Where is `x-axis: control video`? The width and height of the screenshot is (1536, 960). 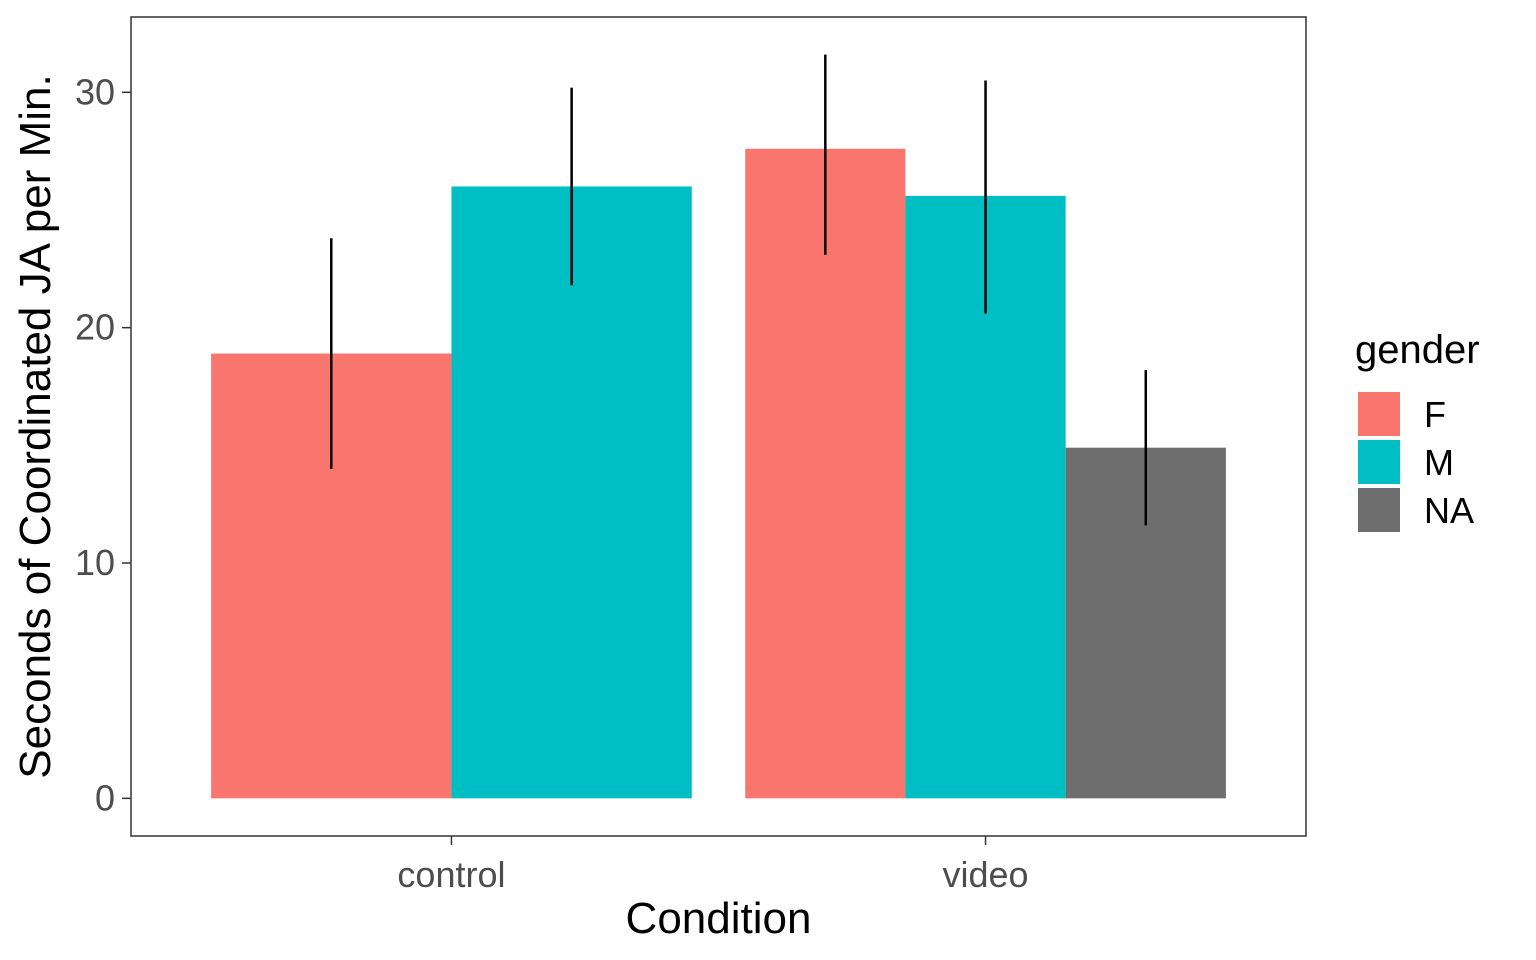 x-axis: control video is located at coordinates (713, 865).